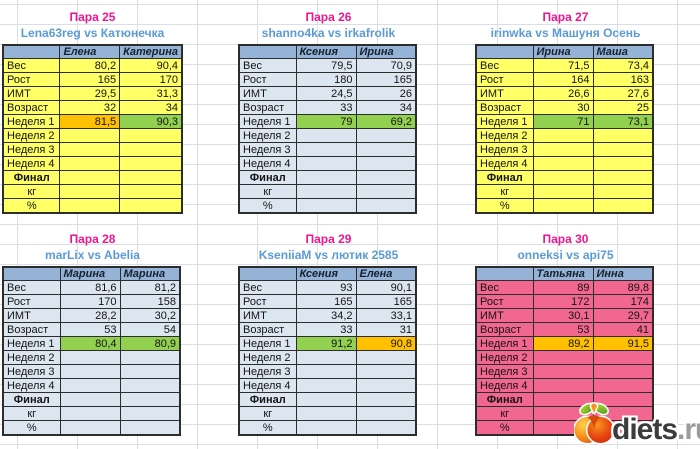 This screenshot has height=449, width=700. I want to click on value-cell: 33, so click(326, 329).